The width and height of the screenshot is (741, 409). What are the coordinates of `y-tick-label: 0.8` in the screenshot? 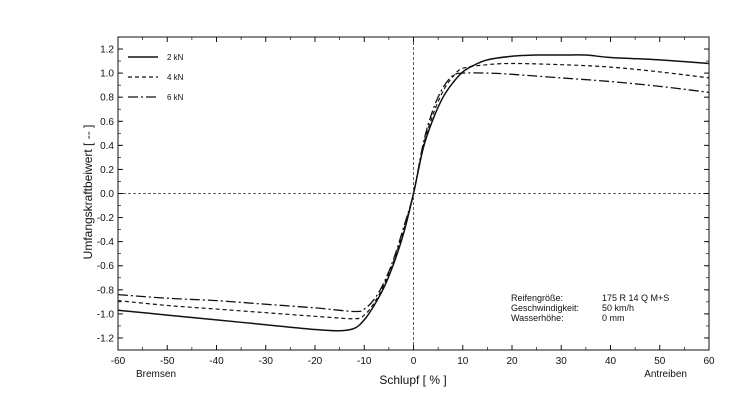 It's located at (107, 98).